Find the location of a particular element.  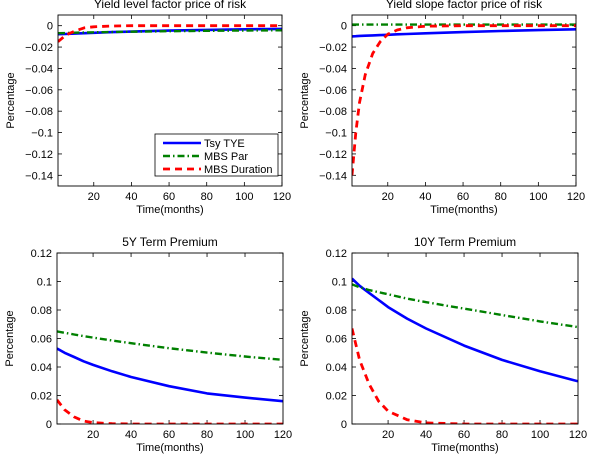

legend-label: MBS Par is located at coordinates (226, 157).